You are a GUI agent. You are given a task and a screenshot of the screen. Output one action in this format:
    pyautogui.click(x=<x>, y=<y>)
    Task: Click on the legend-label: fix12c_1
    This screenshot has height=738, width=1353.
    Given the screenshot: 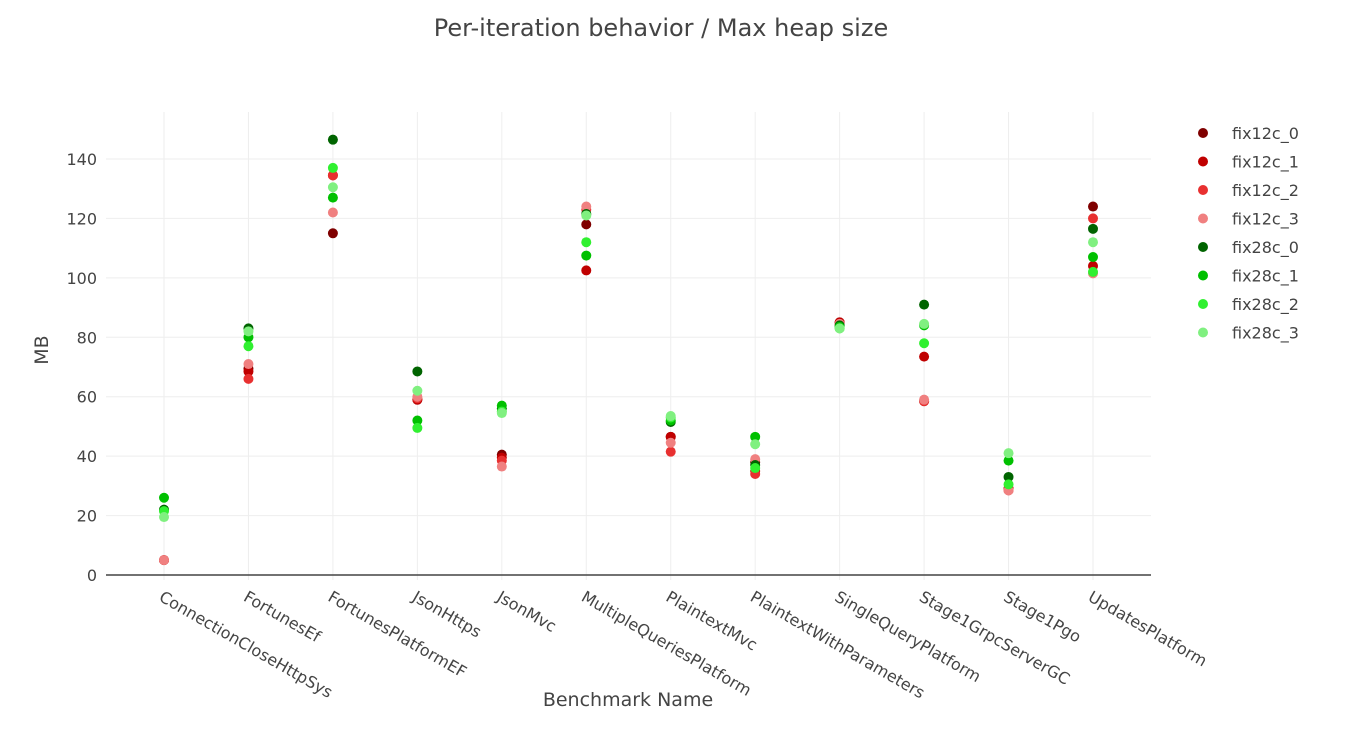 What is the action you would take?
    pyautogui.click(x=1265, y=163)
    